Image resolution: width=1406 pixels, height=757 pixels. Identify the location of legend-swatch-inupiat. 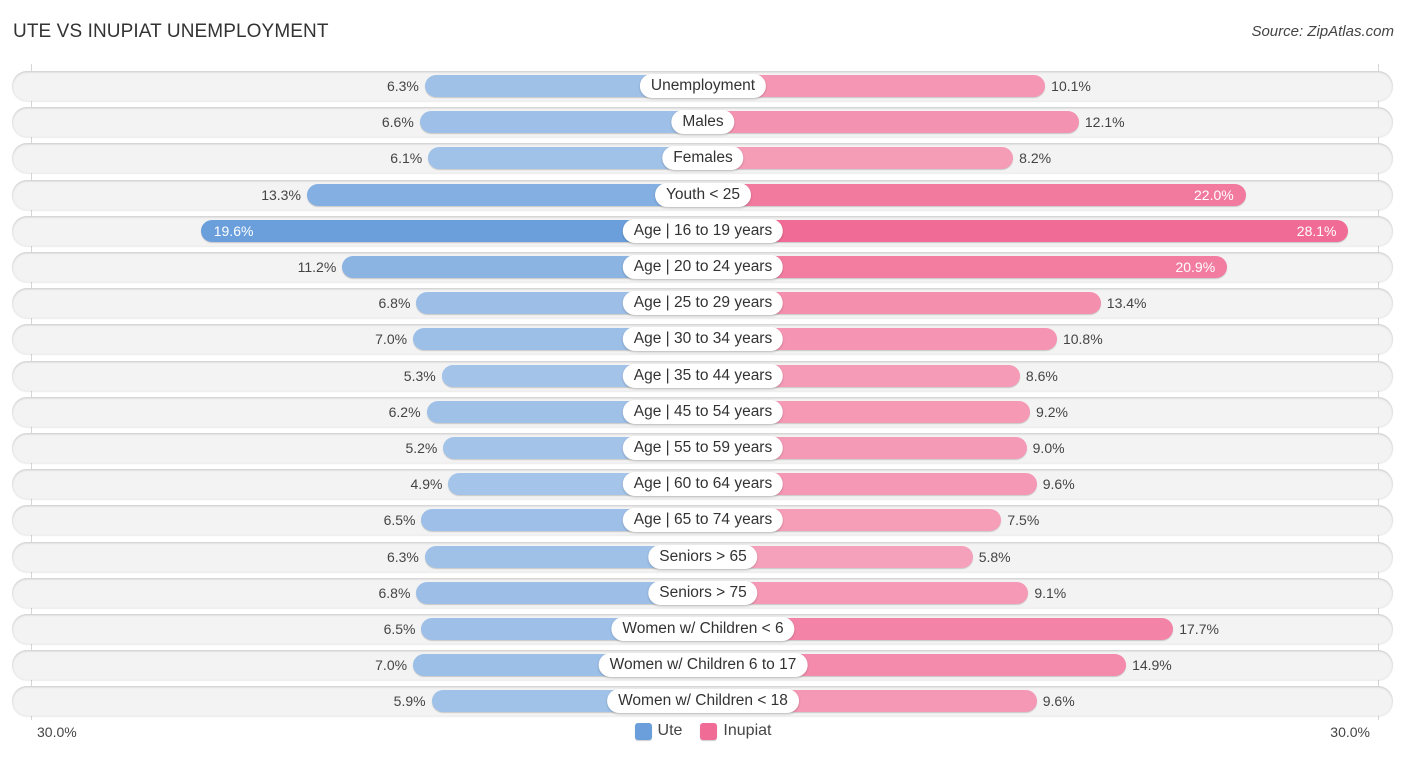
(709, 731).